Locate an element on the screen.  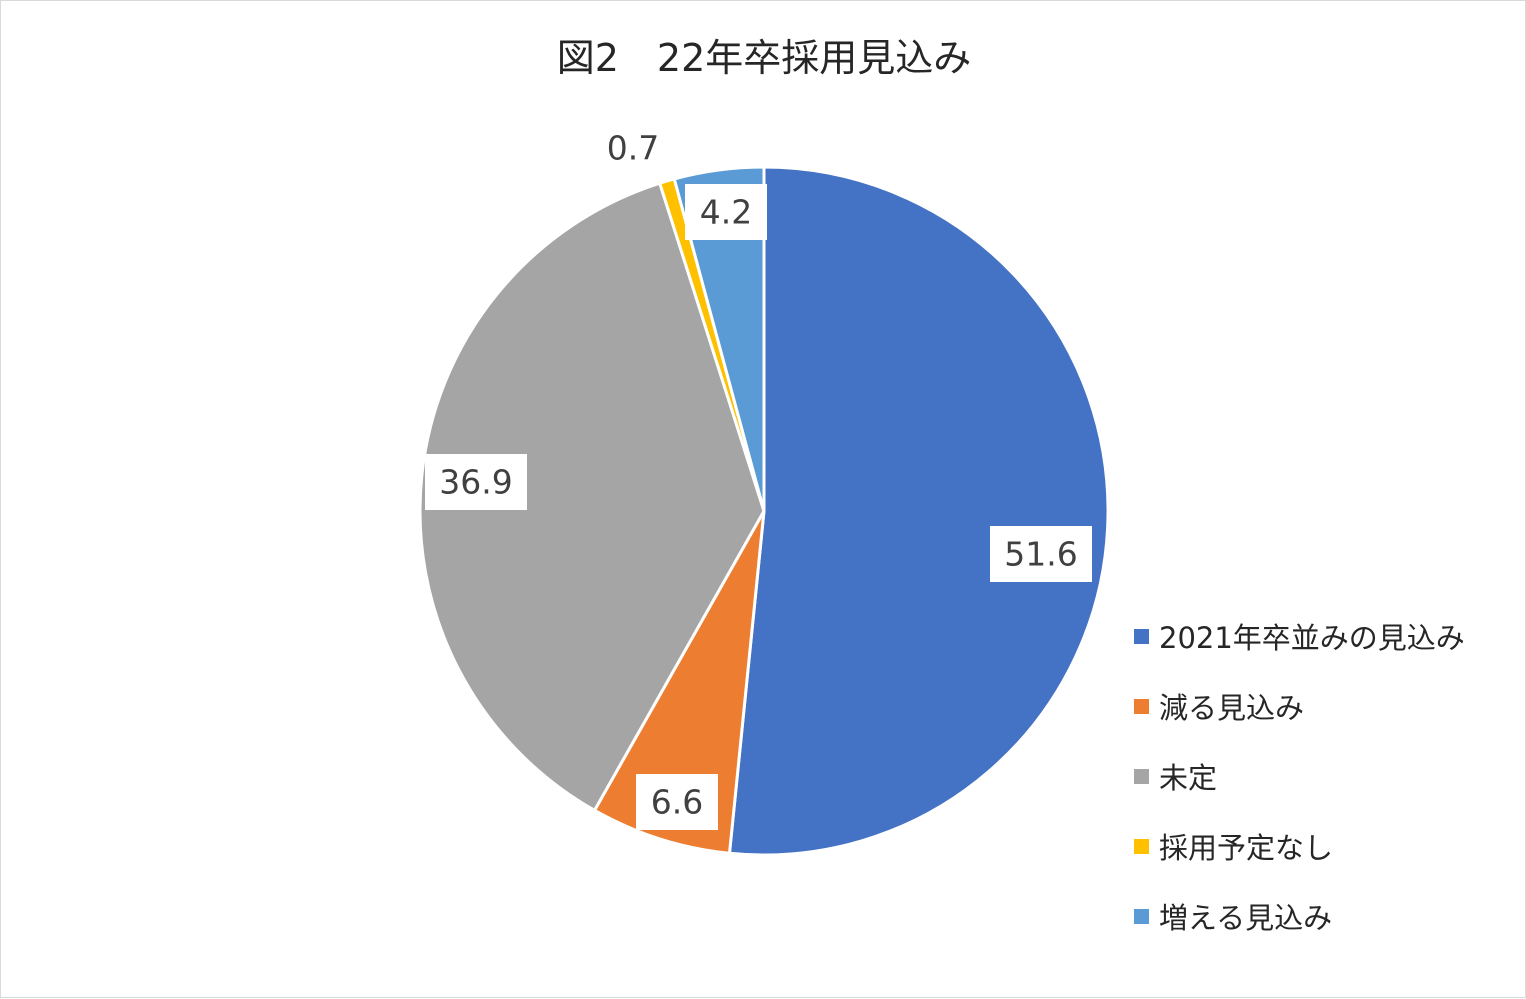
legend-item-5: 増える見込み is located at coordinates (1299, 916).